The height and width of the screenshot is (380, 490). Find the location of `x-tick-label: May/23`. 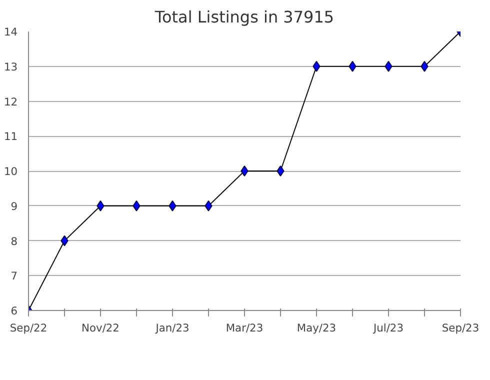

x-tick-label: May/23 is located at coordinates (316, 328).